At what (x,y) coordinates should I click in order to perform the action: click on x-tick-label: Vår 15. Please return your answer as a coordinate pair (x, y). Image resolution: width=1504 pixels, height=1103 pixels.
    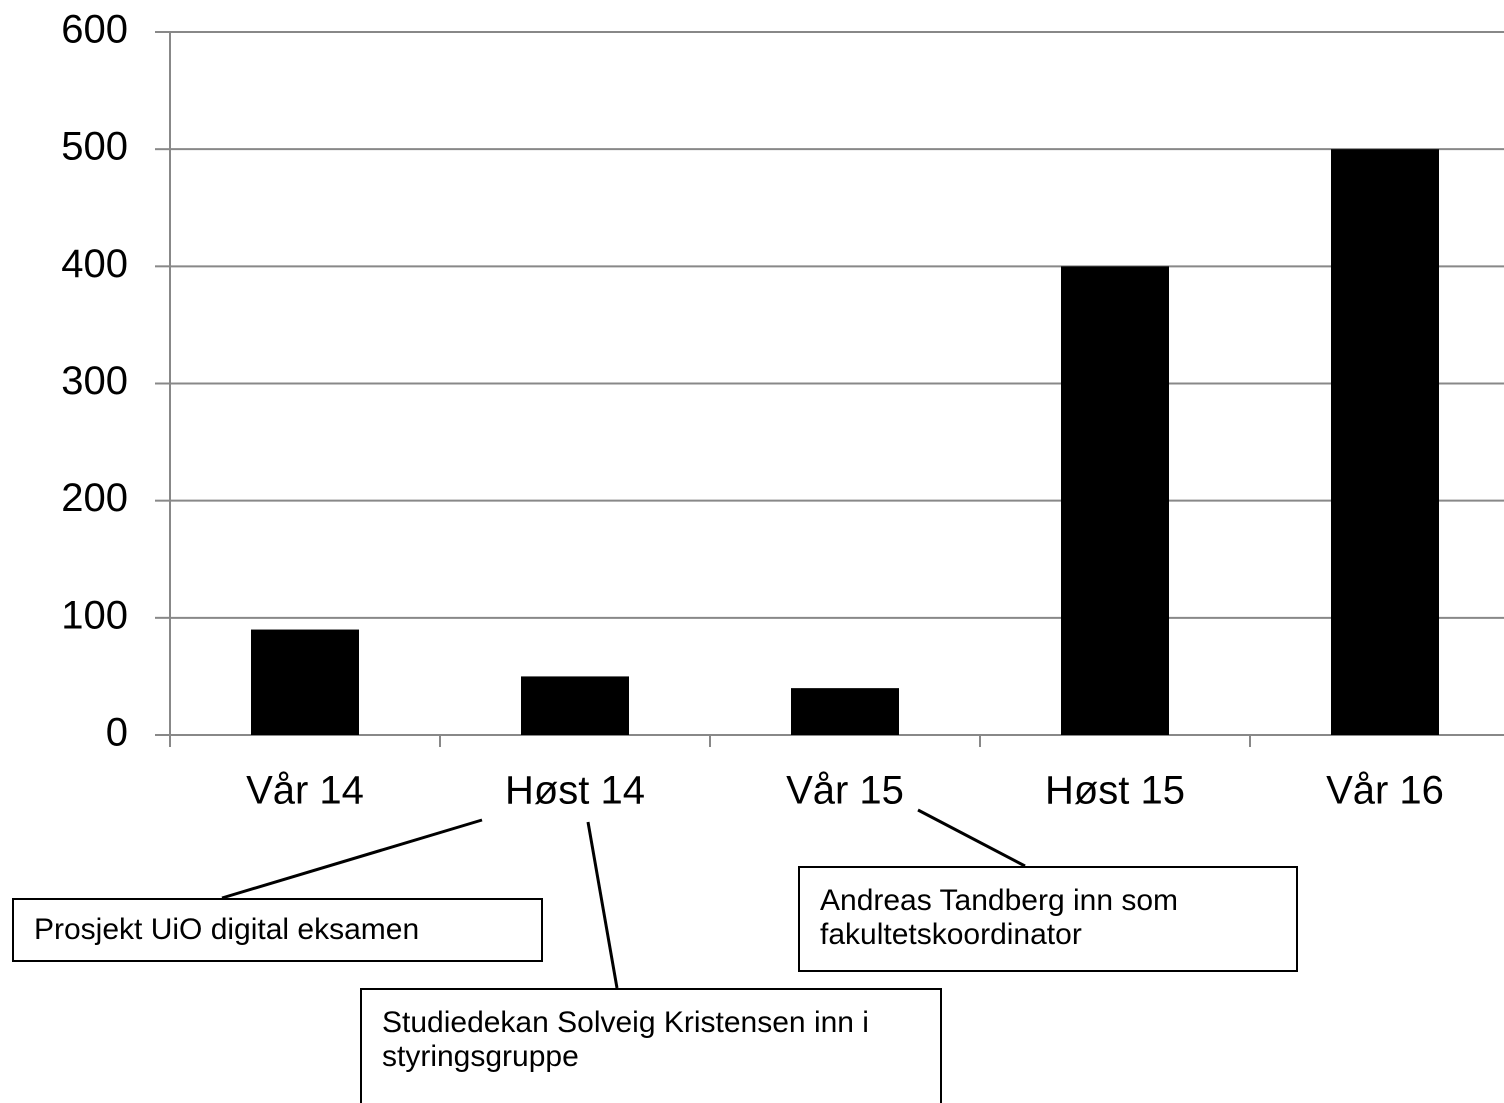
    Looking at the image, I should click on (845, 791).